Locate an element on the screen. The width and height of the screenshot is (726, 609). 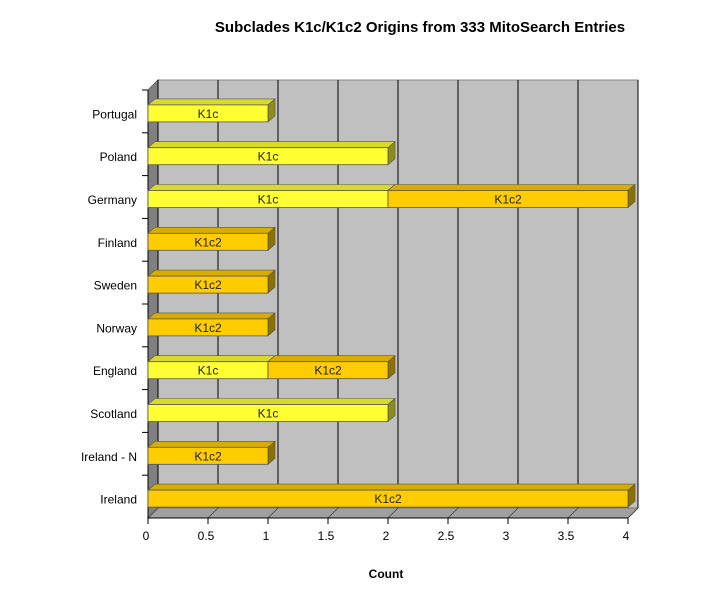
x-axis-label: Count is located at coordinates (386, 574).